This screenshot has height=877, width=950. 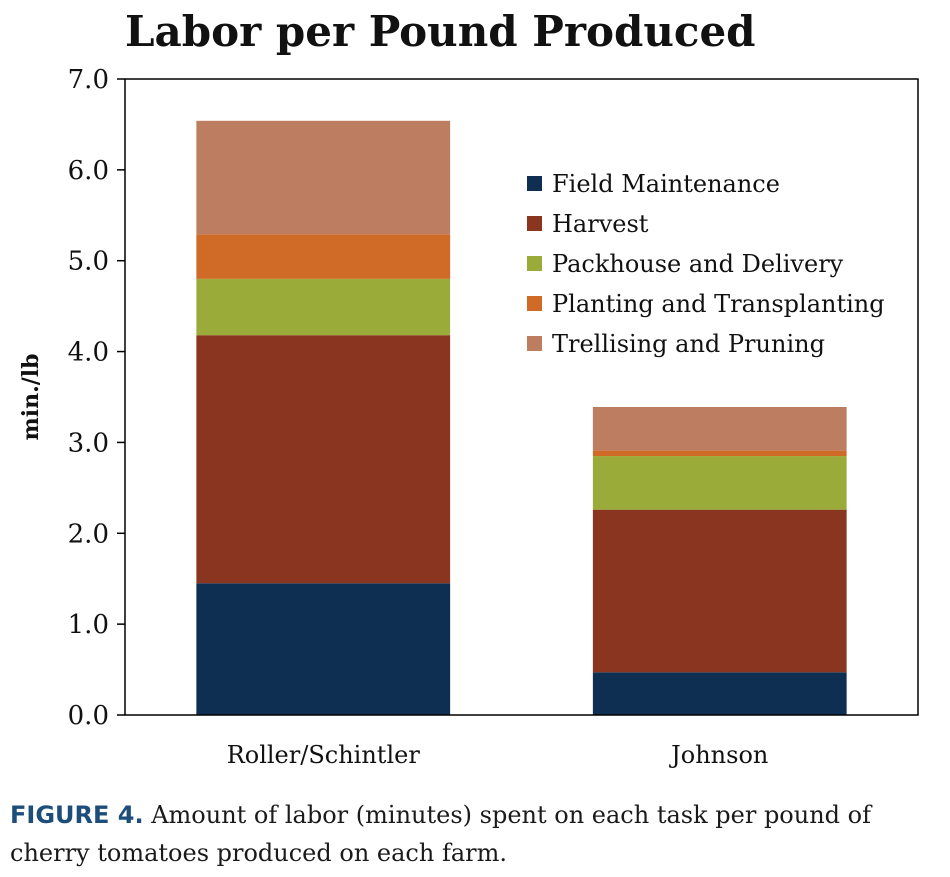 I want to click on y-tick-label: 6.0, so click(x=88, y=171).